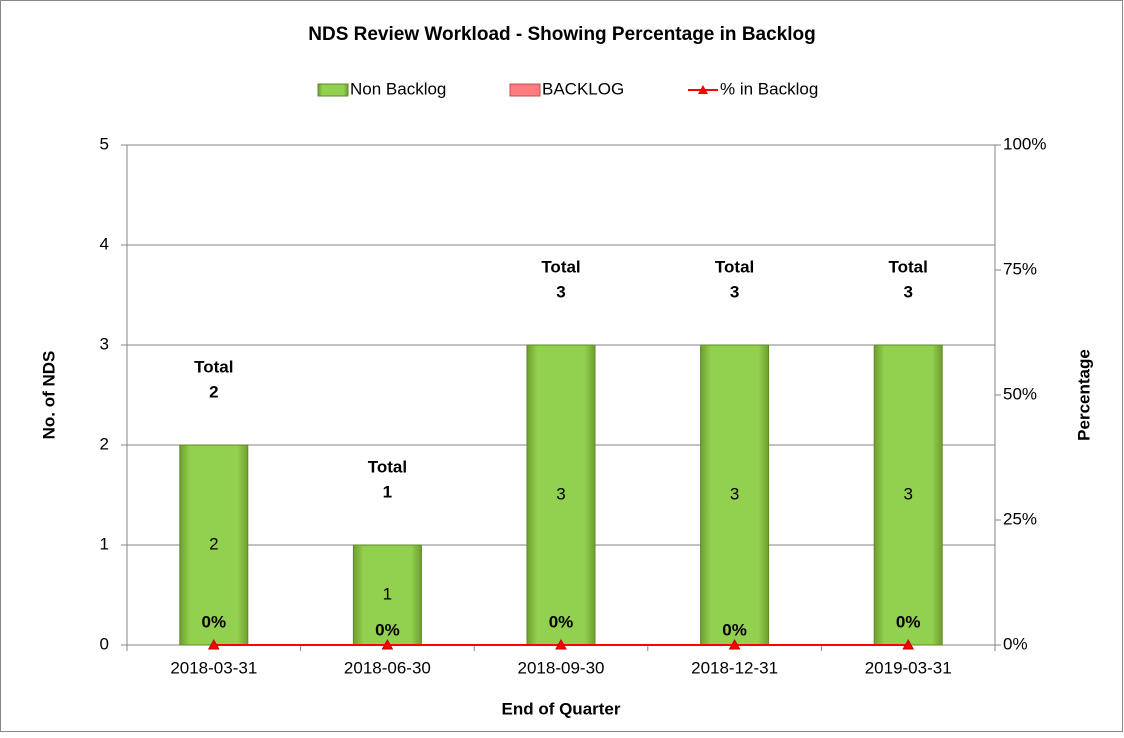 The width and height of the screenshot is (1124, 738). I want to click on y-tick-label: 0, so click(104, 643).